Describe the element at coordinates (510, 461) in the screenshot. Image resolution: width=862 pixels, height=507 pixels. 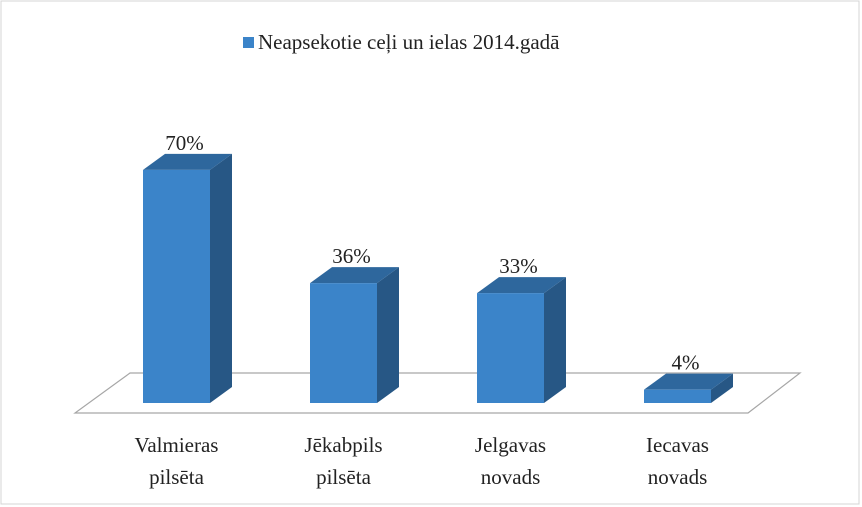
I see `x-tick-label: Jelgavas novads` at that location.